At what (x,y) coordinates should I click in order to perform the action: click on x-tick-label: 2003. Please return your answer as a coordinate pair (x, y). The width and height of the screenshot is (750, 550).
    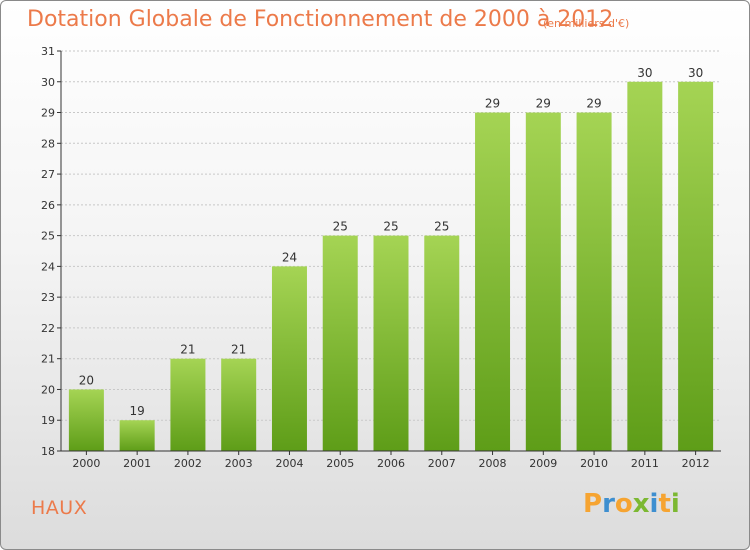
    Looking at the image, I should click on (239, 463).